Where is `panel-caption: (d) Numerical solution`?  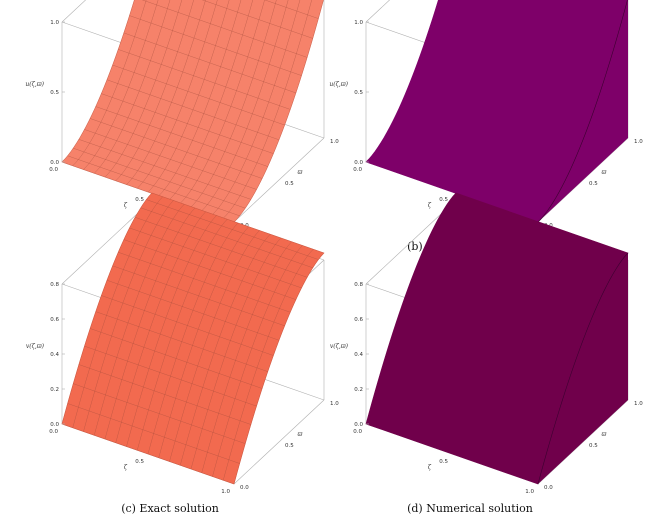
panel-caption: (d) Numerical solution is located at coordinates (470, 508).